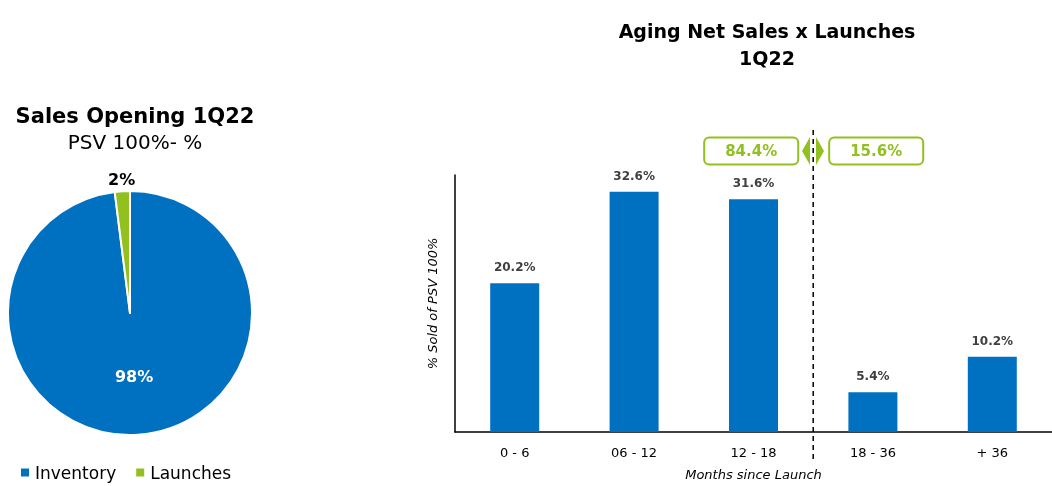 The width and height of the screenshot is (1052, 486). What do you see at coordinates (135, 142) in the screenshot?
I see `chart-subtitle: PSV 100%- %` at bounding box center [135, 142].